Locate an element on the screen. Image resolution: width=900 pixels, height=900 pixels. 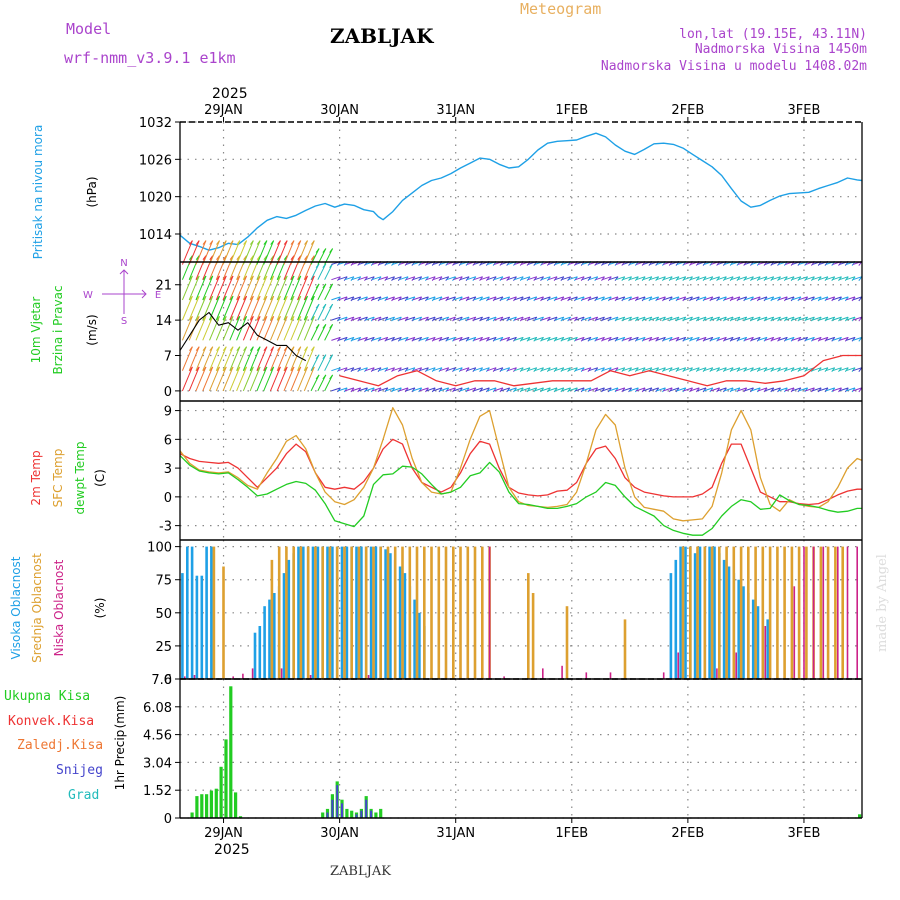
dir-north: N is located at coordinates (123, 263).